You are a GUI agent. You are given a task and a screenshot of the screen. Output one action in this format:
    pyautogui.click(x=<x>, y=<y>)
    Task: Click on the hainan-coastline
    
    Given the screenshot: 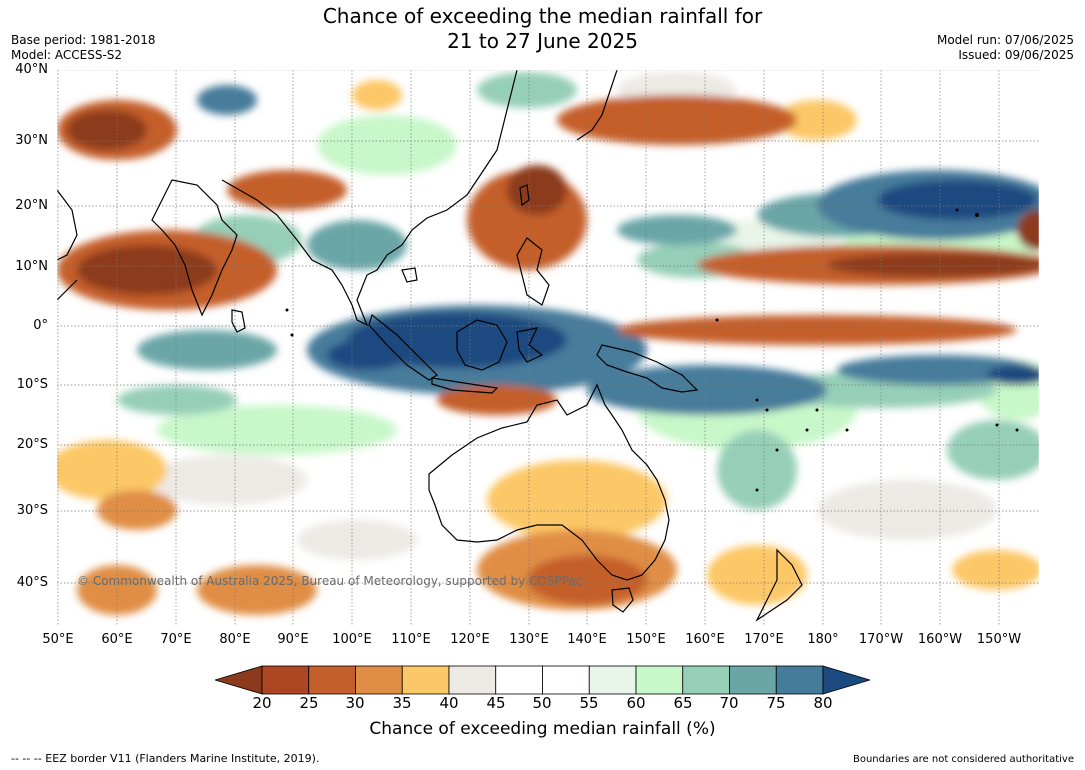 What is the action you would take?
    pyautogui.click(x=409, y=275)
    